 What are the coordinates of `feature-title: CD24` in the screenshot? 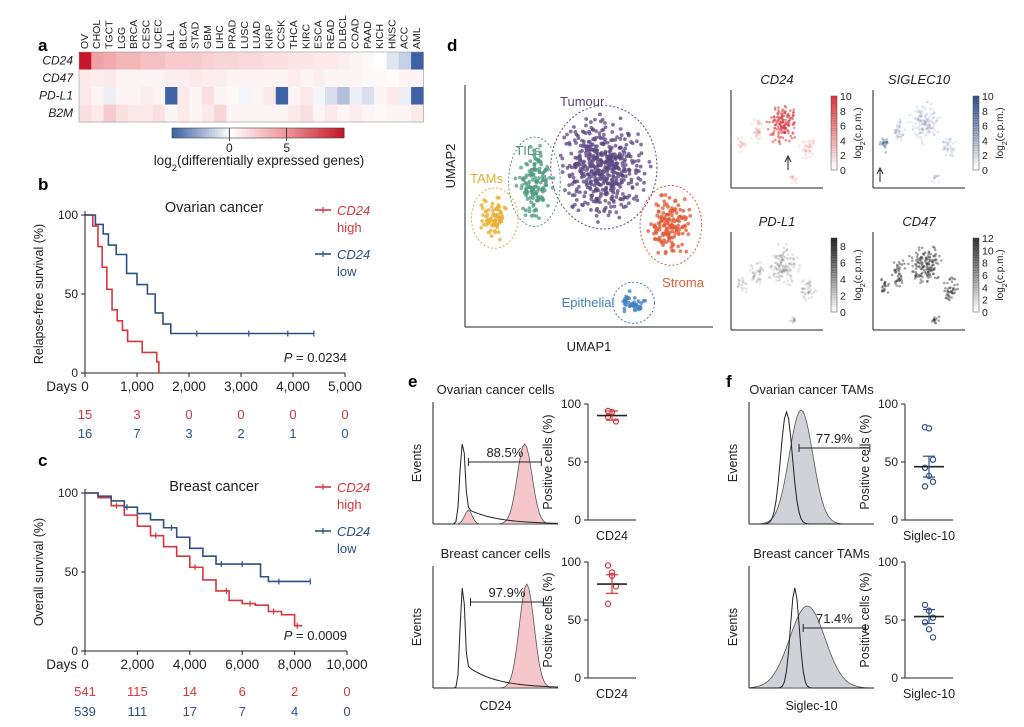 It's located at (776, 79).